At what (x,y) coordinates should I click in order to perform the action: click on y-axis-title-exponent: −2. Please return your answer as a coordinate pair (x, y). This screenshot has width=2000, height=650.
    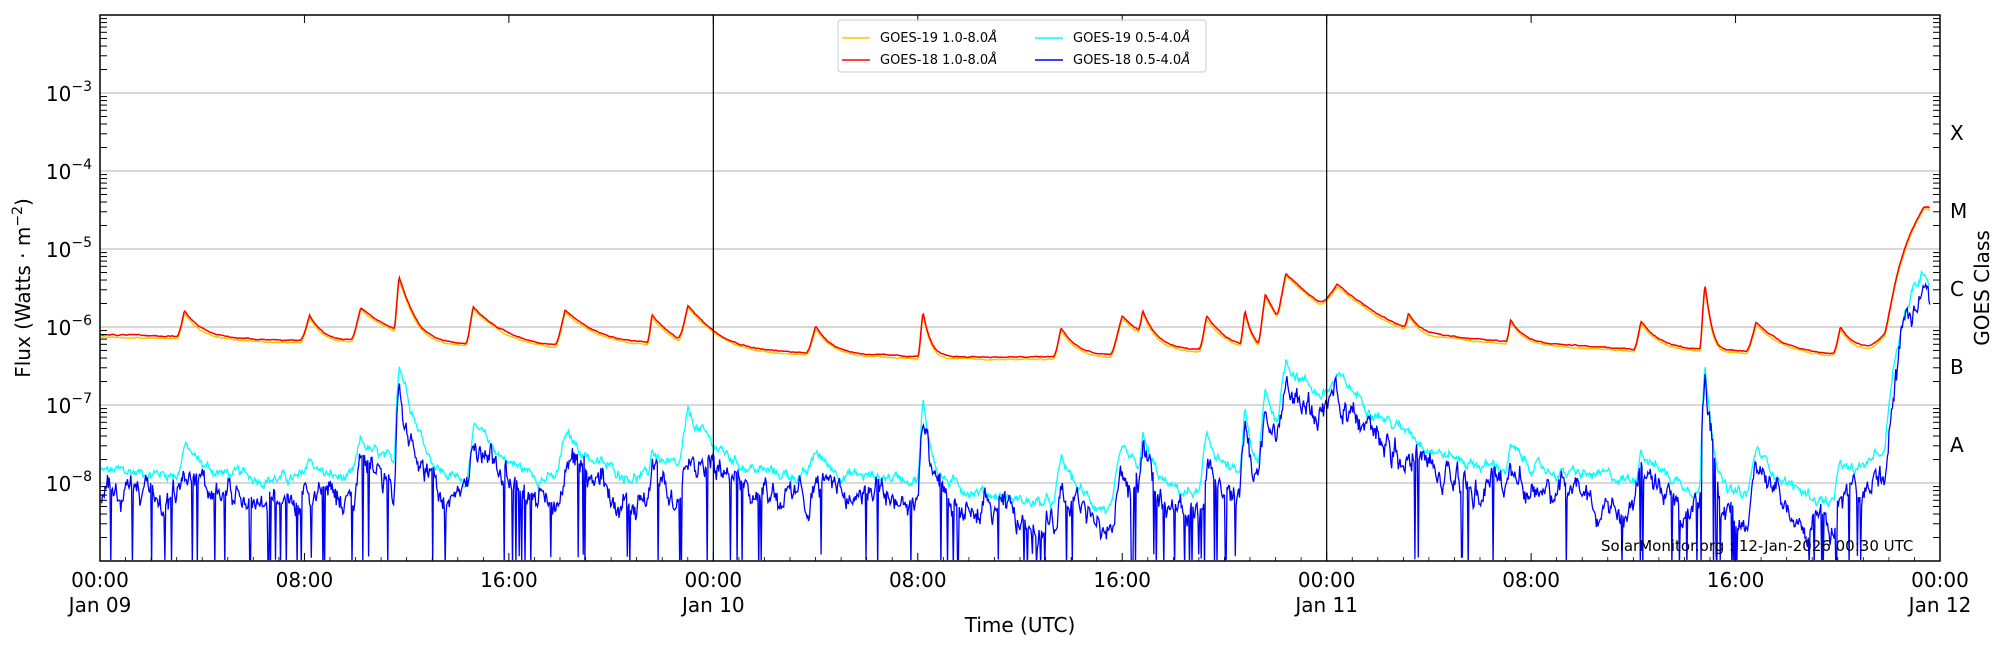
    Looking at the image, I should click on (18, 216).